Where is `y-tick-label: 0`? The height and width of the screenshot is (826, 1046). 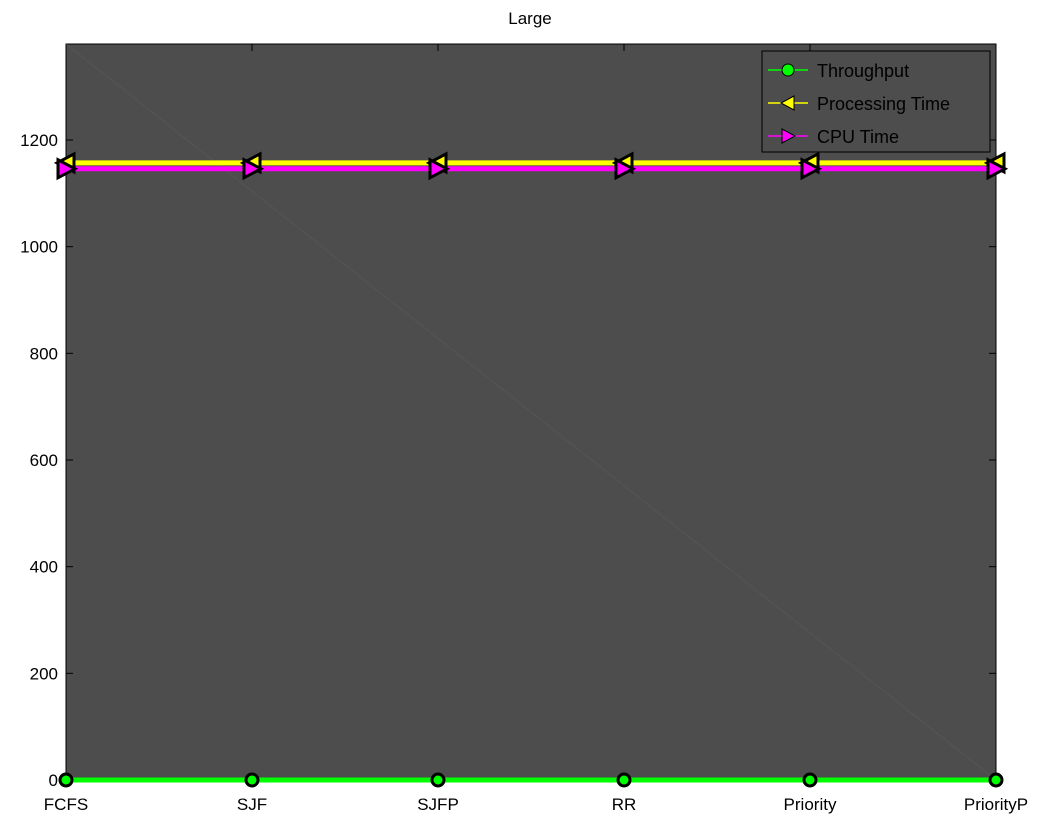 y-tick-label: 0 is located at coordinates (53, 780).